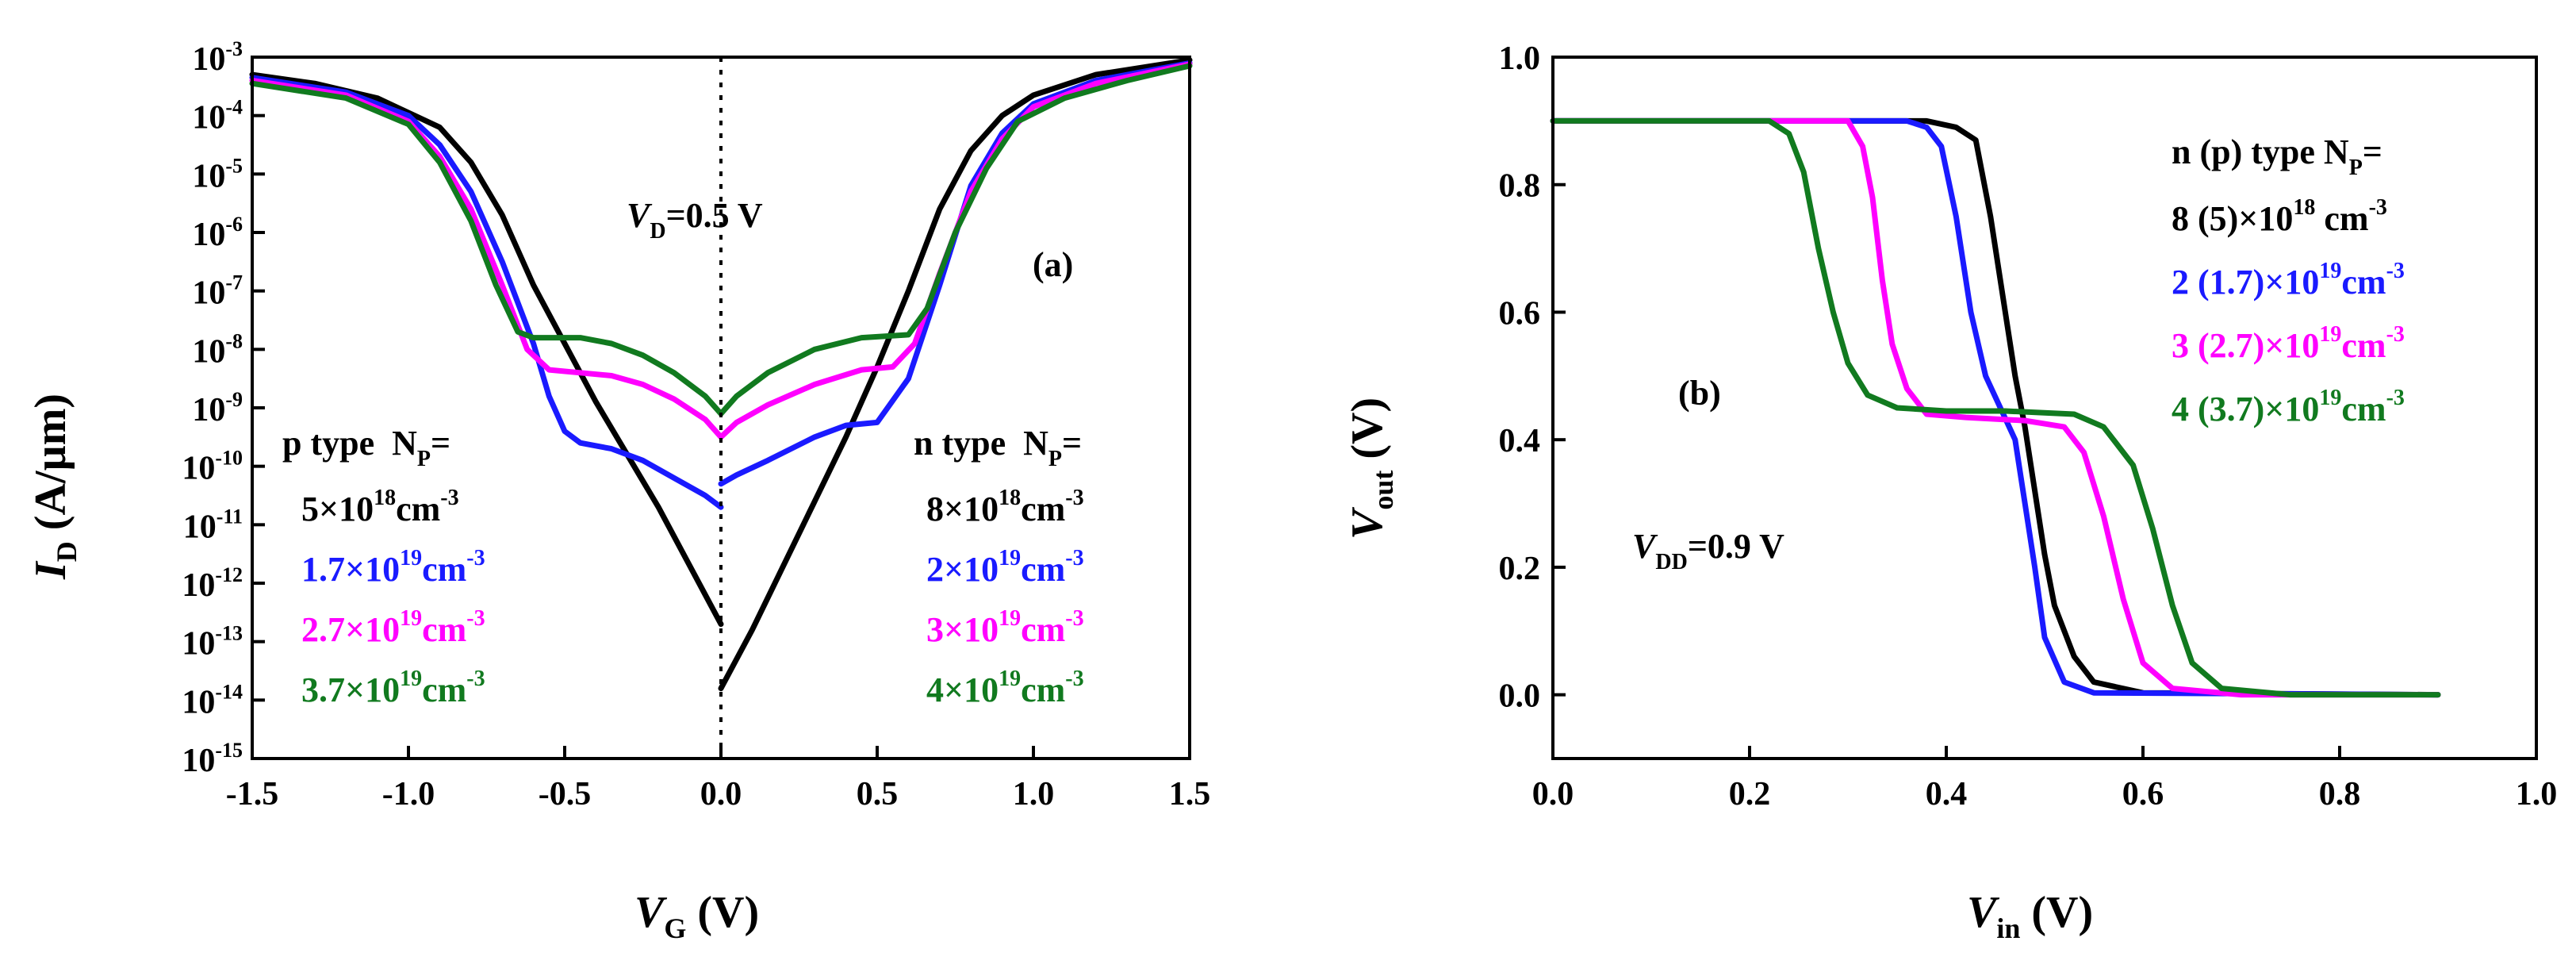 This screenshot has height=968, width=2576. Describe the element at coordinates (393, 687) in the screenshot. I see `panel-a-p-type-entry-4: 3.7×1019cm-3` at that location.